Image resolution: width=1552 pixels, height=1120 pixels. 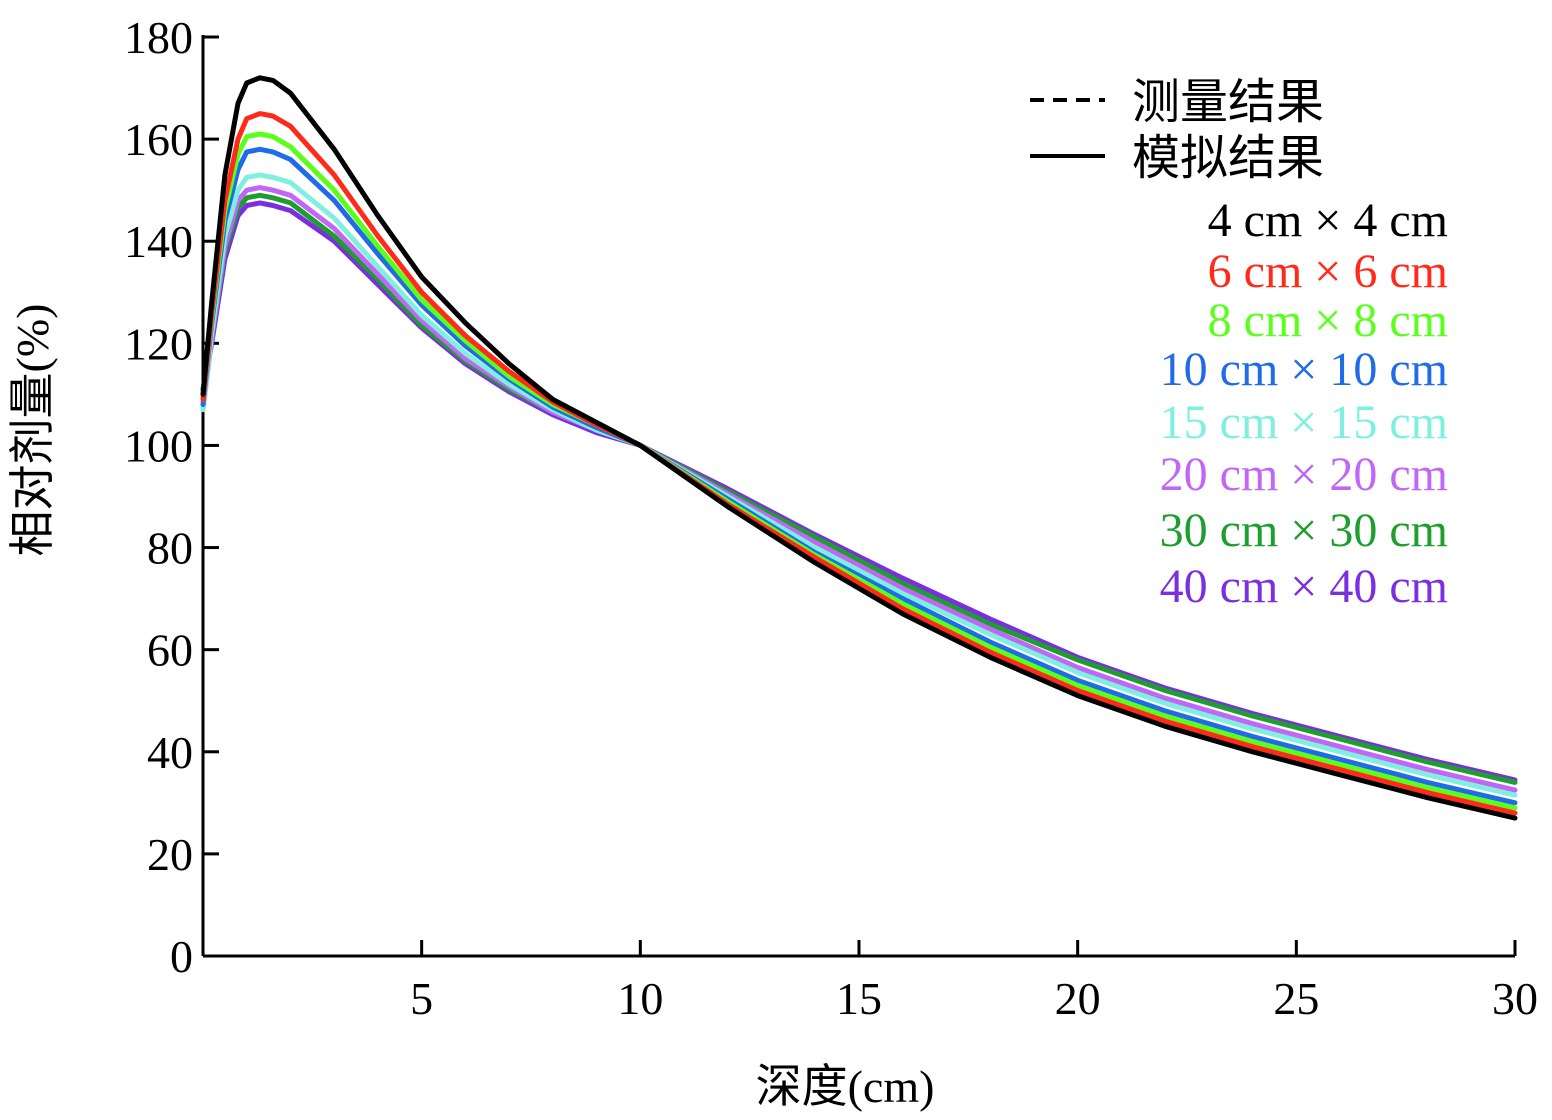 What do you see at coordinates (158, 139) in the screenshot?
I see `y-tick-label: 160` at bounding box center [158, 139].